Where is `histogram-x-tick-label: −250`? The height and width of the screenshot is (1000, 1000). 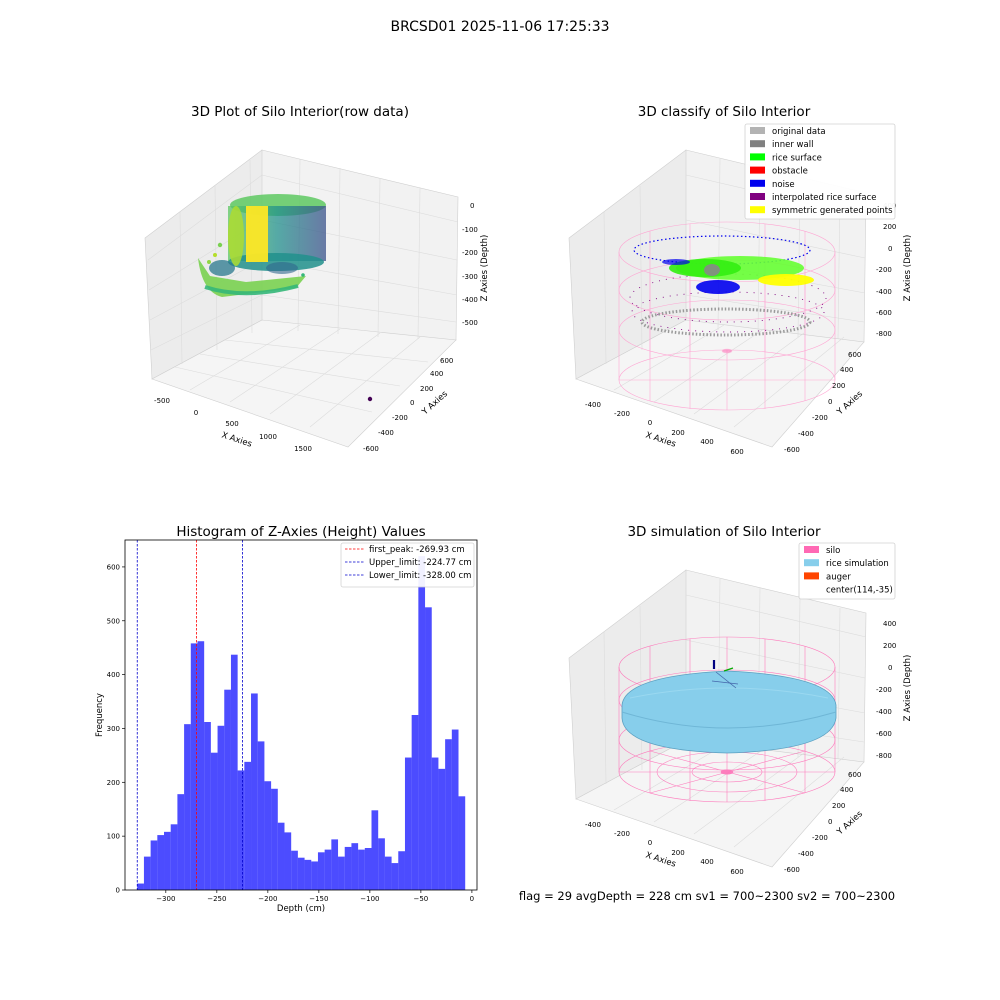 histogram-x-tick-label: −250 is located at coordinates (216, 899).